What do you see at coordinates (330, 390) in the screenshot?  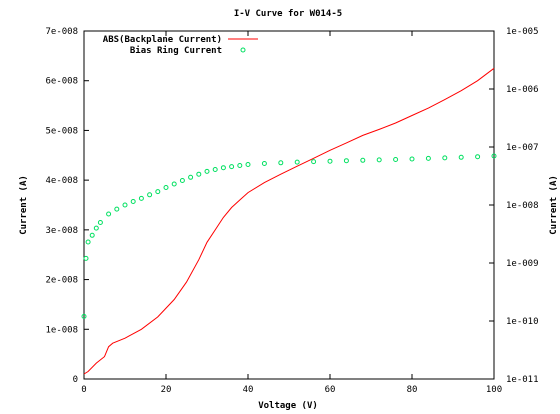 I see `x-tick-label: 60` at bounding box center [330, 390].